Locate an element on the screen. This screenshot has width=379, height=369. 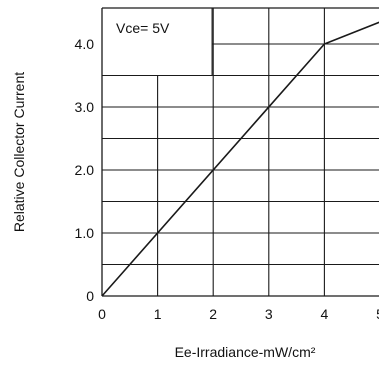
y-tick-label: 3.0 is located at coordinates (85, 107).